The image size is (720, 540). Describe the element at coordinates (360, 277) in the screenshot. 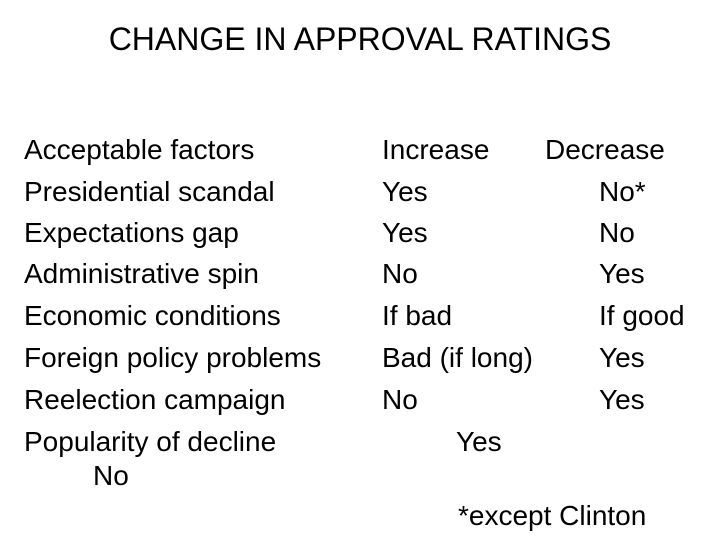

I see `table-row: Administrative spin No Yes` at that location.